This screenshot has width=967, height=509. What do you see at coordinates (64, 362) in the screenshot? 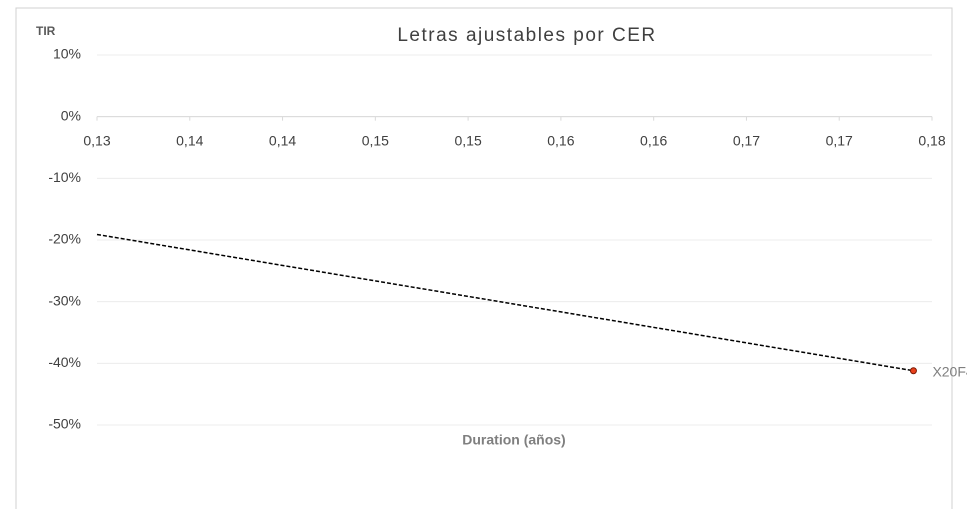
I see `y-tick-label: -40%` at bounding box center [64, 362].